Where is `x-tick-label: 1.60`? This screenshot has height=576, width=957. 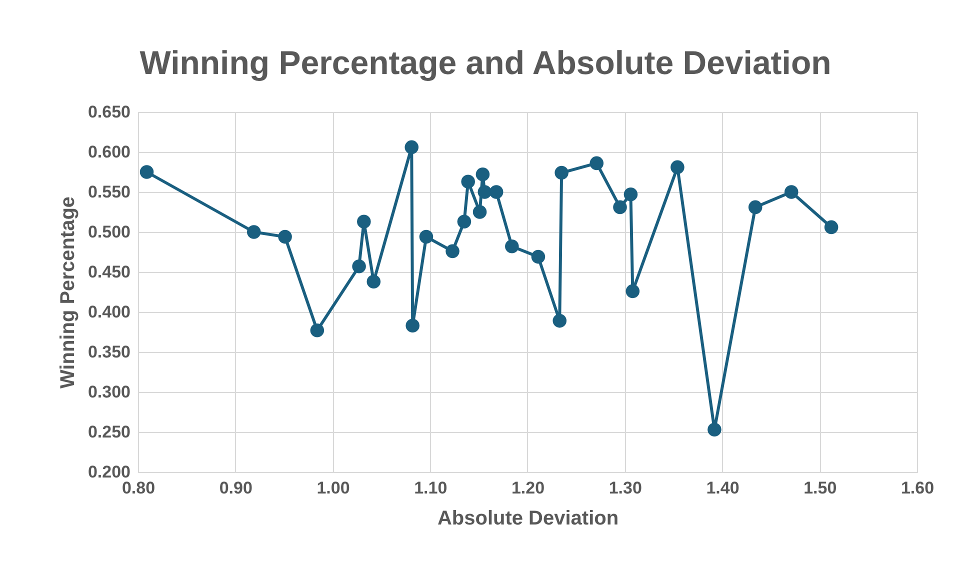 x-tick-label: 1.60 is located at coordinates (917, 488).